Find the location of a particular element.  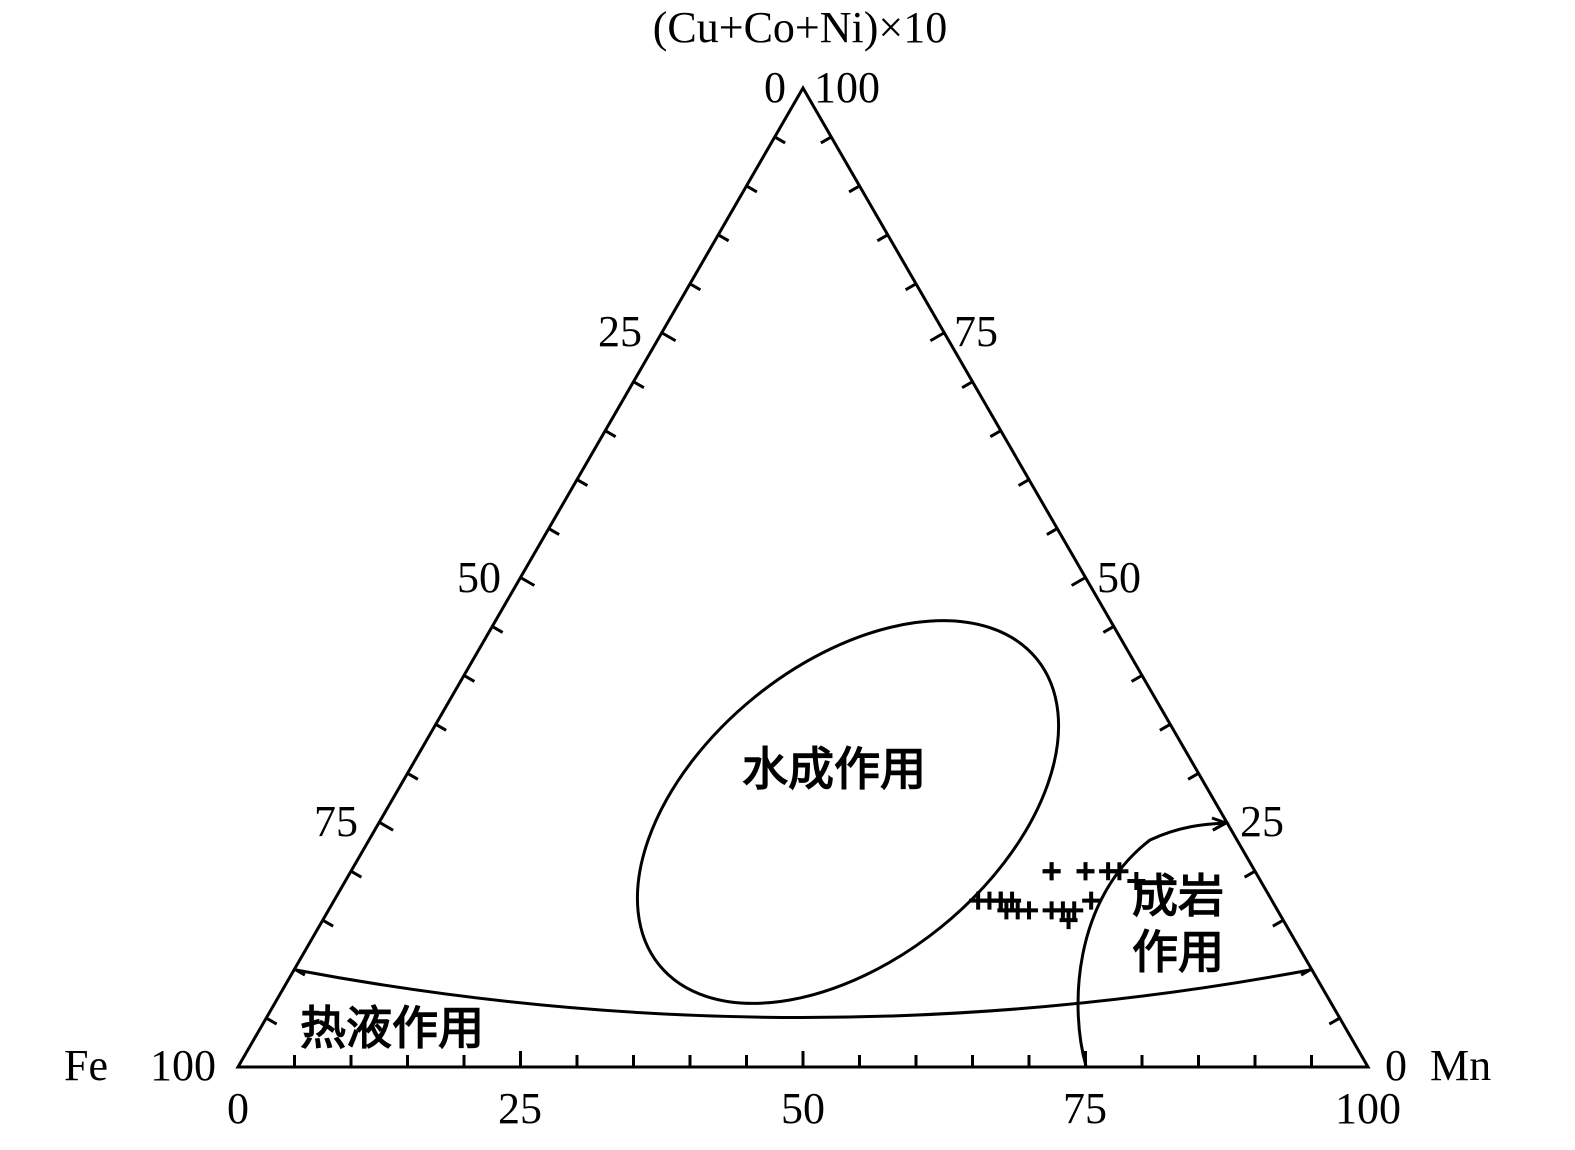

right-tick-label-50: 50 is located at coordinates (1119, 577).